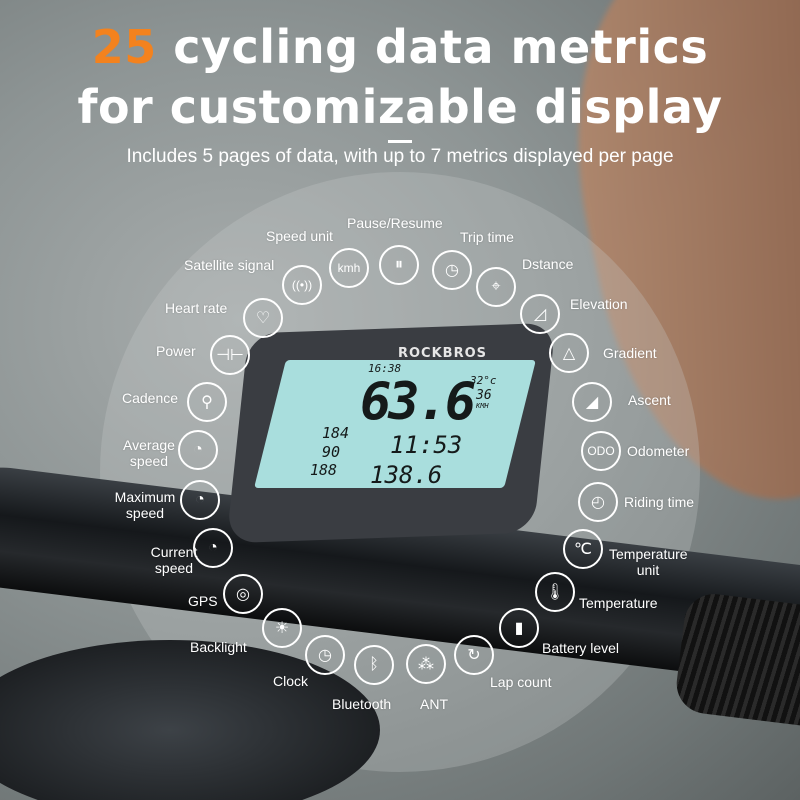 Image resolution: width=800 pixels, height=800 pixels. Describe the element at coordinates (336, 433) in the screenshot. I see `lcd-value-1: 184` at that location.